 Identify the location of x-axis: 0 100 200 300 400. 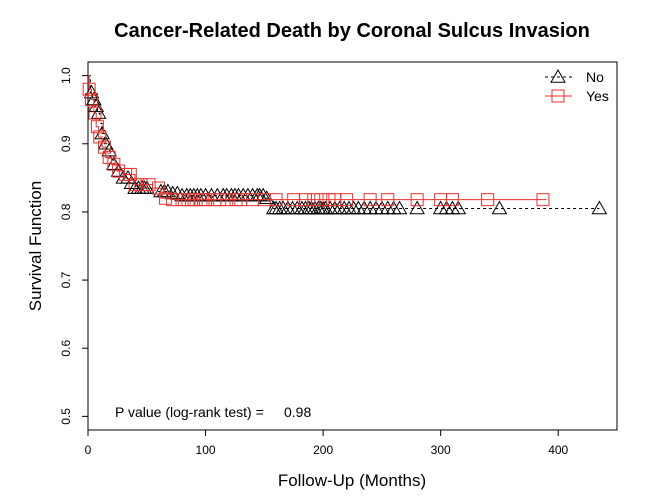
(327, 443).